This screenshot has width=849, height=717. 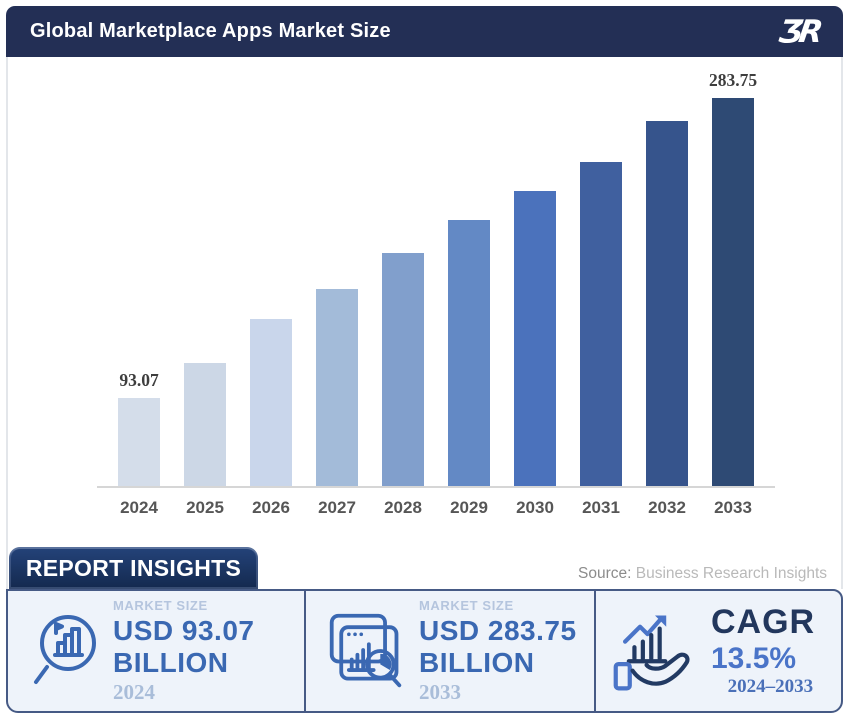 I want to click on market-size-2033-card: MARKET SIZE USD 283.75 BILLION 2033, so click(x=449, y=651).